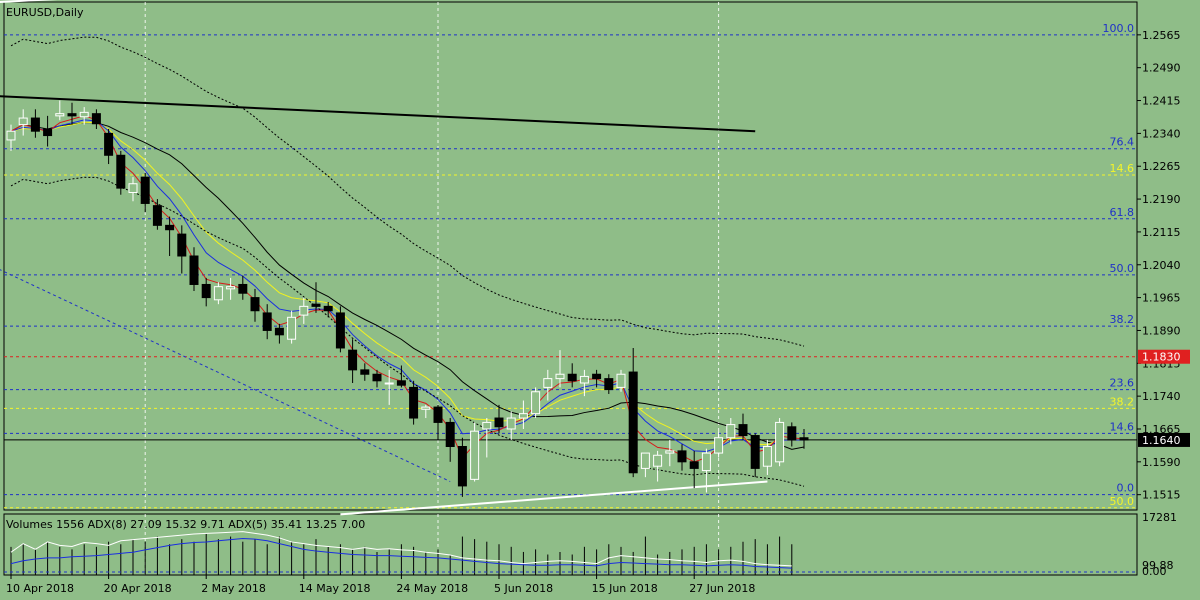 The height and width of the screenshot is (600, 1200). I want to click on time-tick-label: 10 Apr 2018, so click(40, 588).